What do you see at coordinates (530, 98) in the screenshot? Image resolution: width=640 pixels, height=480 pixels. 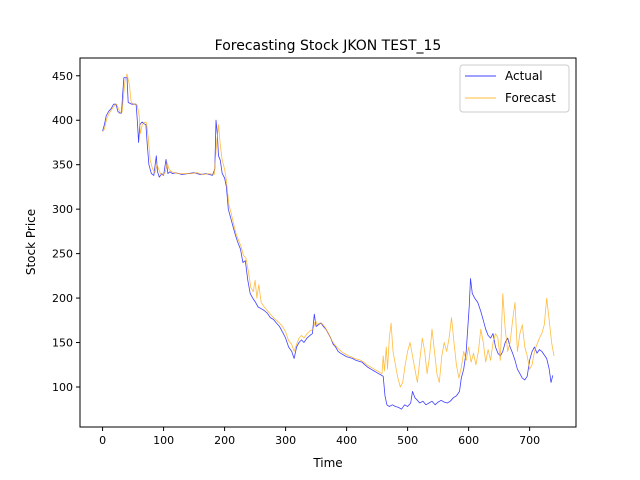 I see `legend-label-forecast: Forecast` at bounding box center [530, 98].